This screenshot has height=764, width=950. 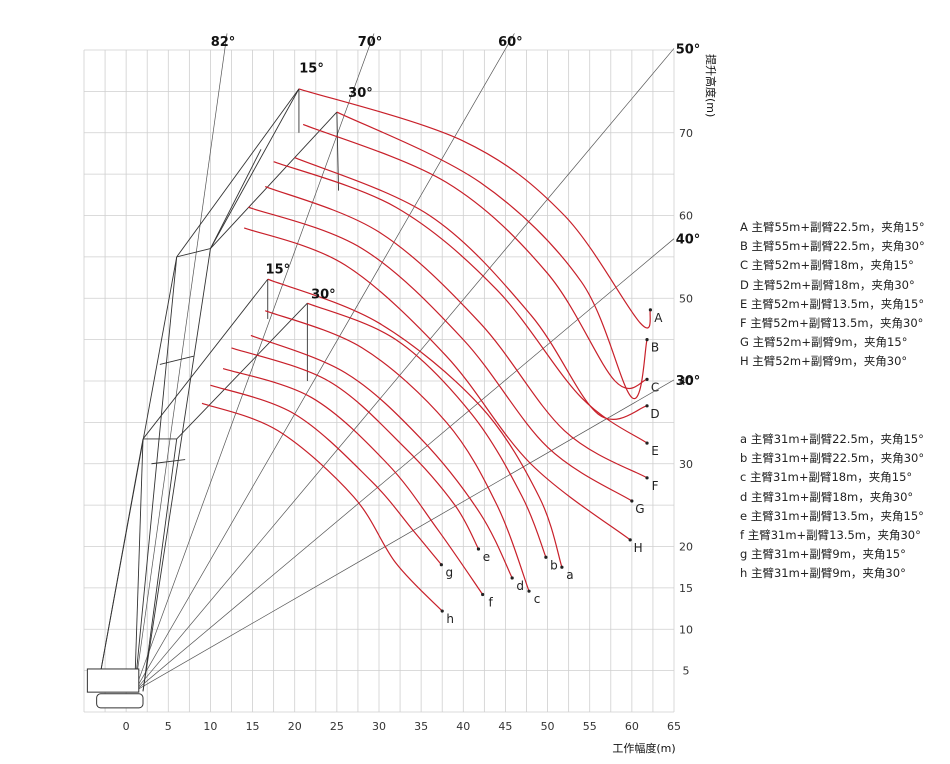 What do you see at coordinates (253, 726) in the screenshot?
I see `x-tick-label: 15` at bounding box center [253, 726].